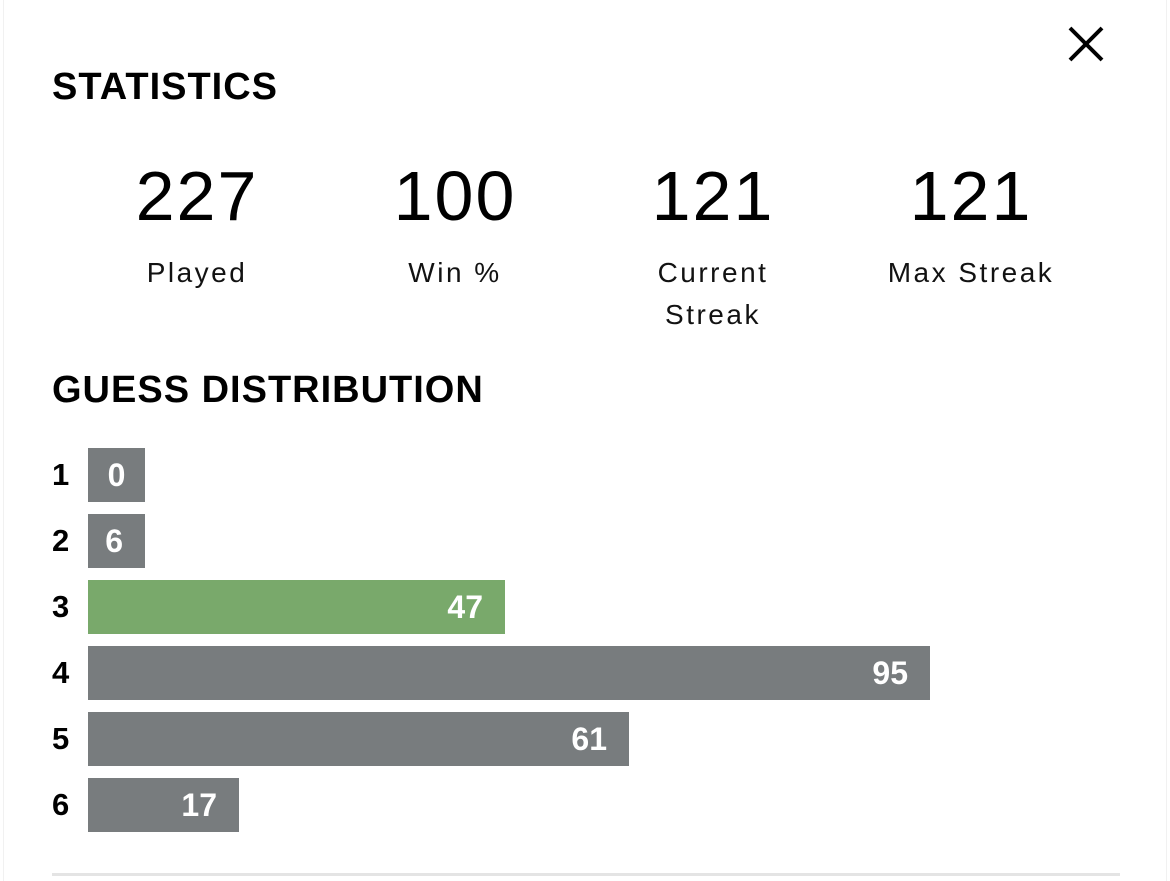  Describe the element at coordinates (197, 272) in the screenshot. I see `stat-label: Played` at that location.